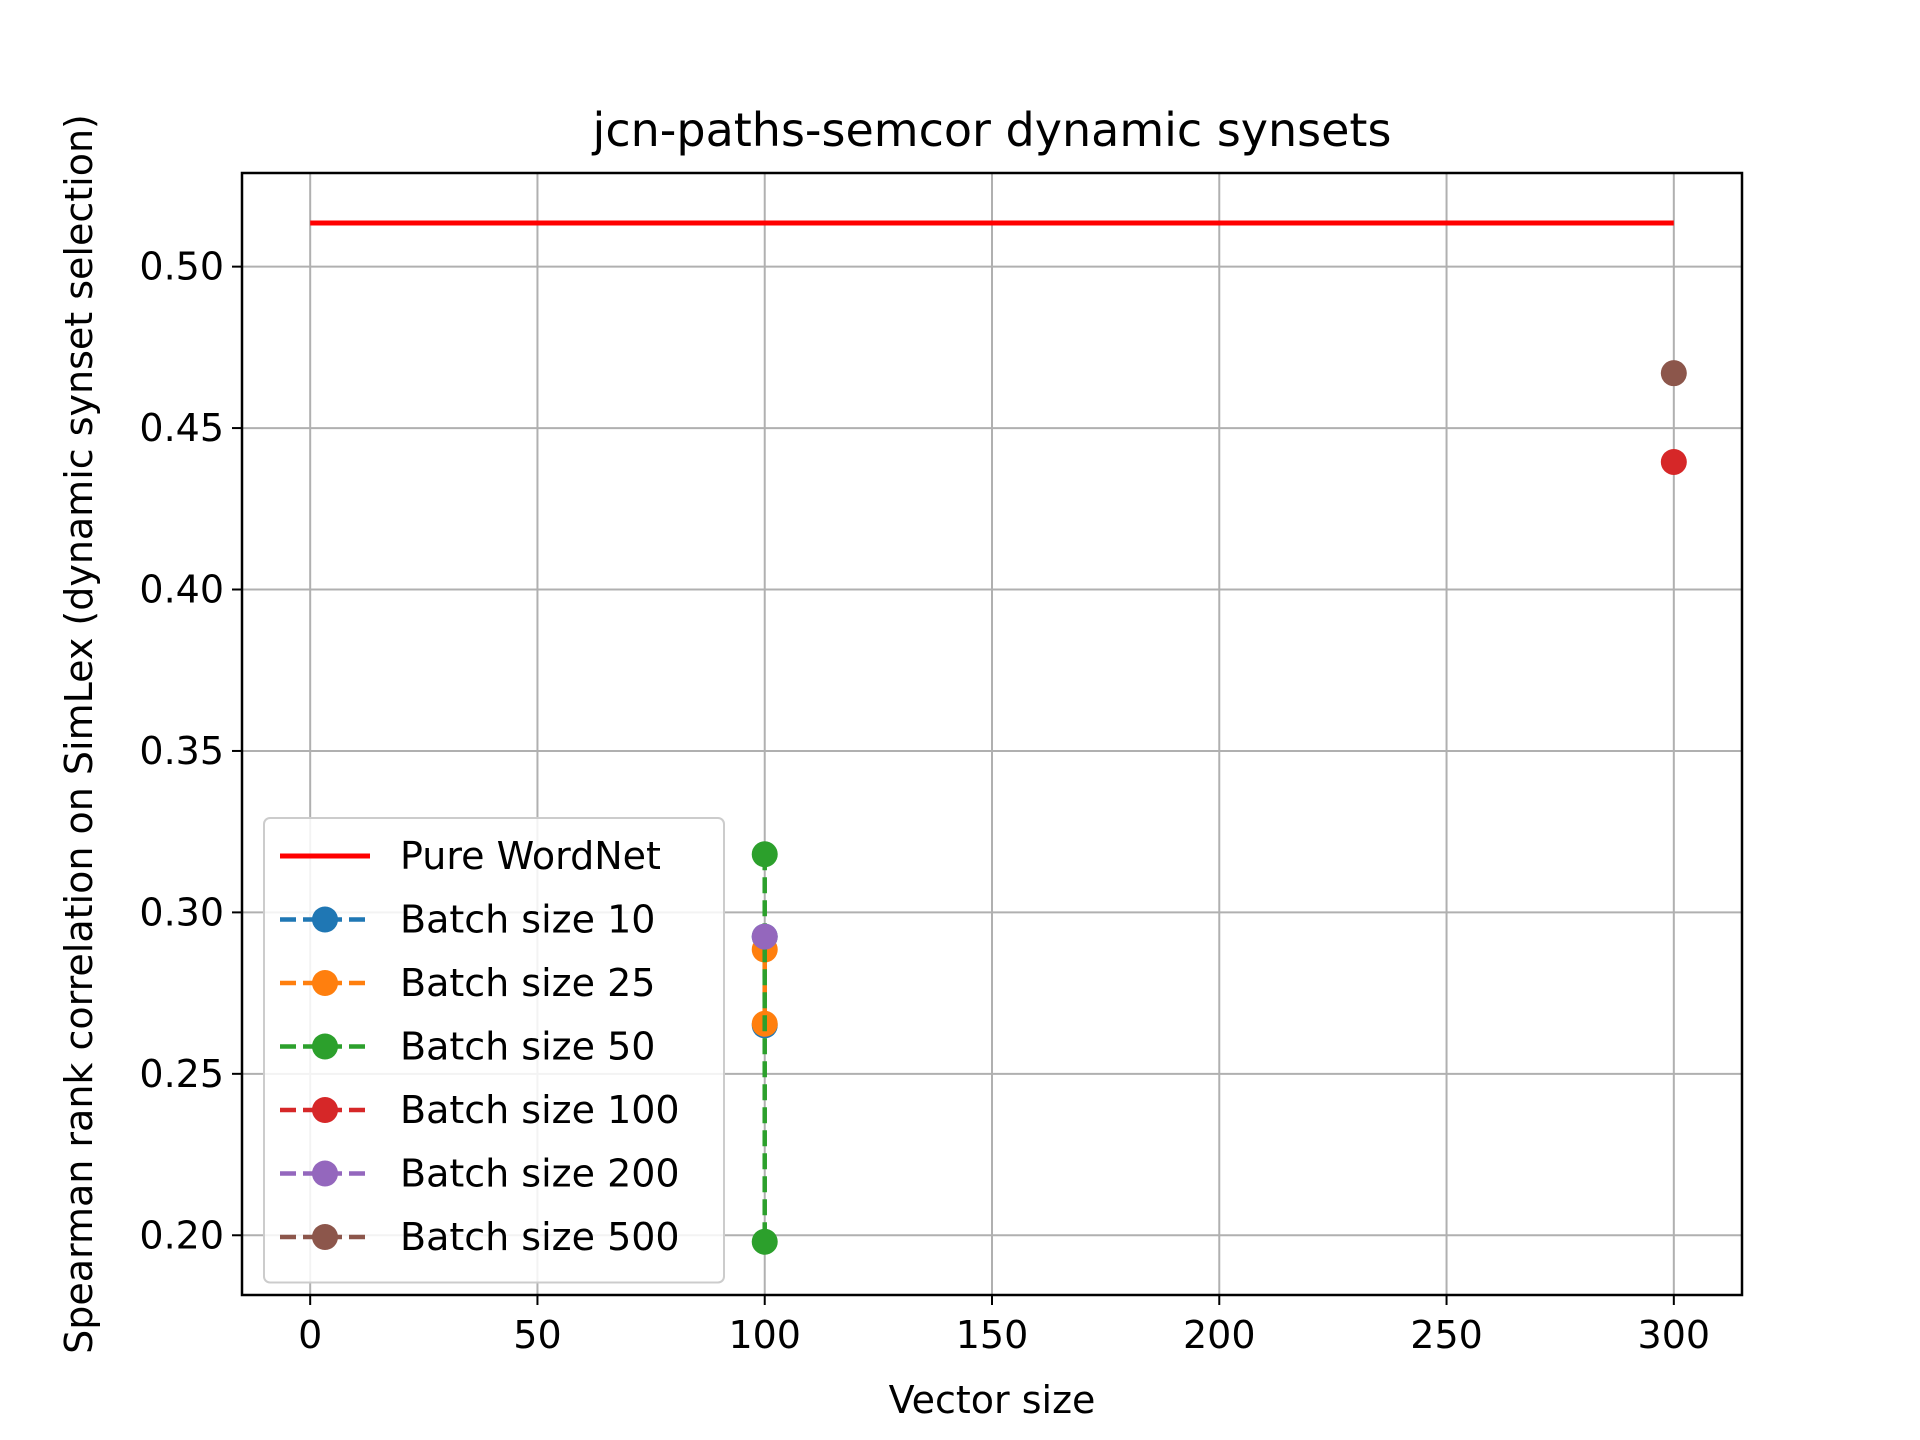  What do you see at coordinates (992, 1400) in the screenshot?
I see `x-axis-label: Vector size` at bounding box center [992, 1400].